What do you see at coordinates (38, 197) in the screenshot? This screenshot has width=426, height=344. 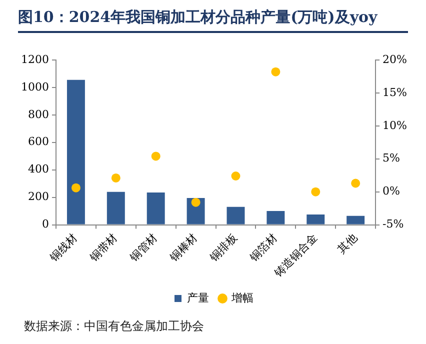 I see `y-tick-label: 200` at bounding box center [38, 197].